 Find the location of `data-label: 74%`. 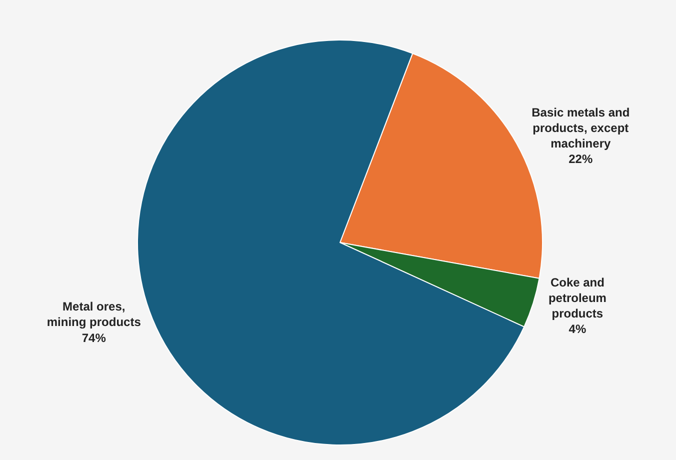

data-label: 74% is located at coordinates (94, 337).